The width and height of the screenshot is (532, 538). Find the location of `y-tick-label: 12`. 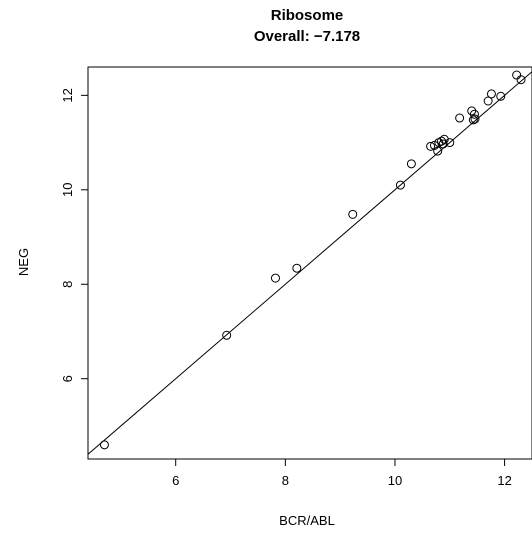

y-tick-label: 12 is located at coordinates (67, 95).